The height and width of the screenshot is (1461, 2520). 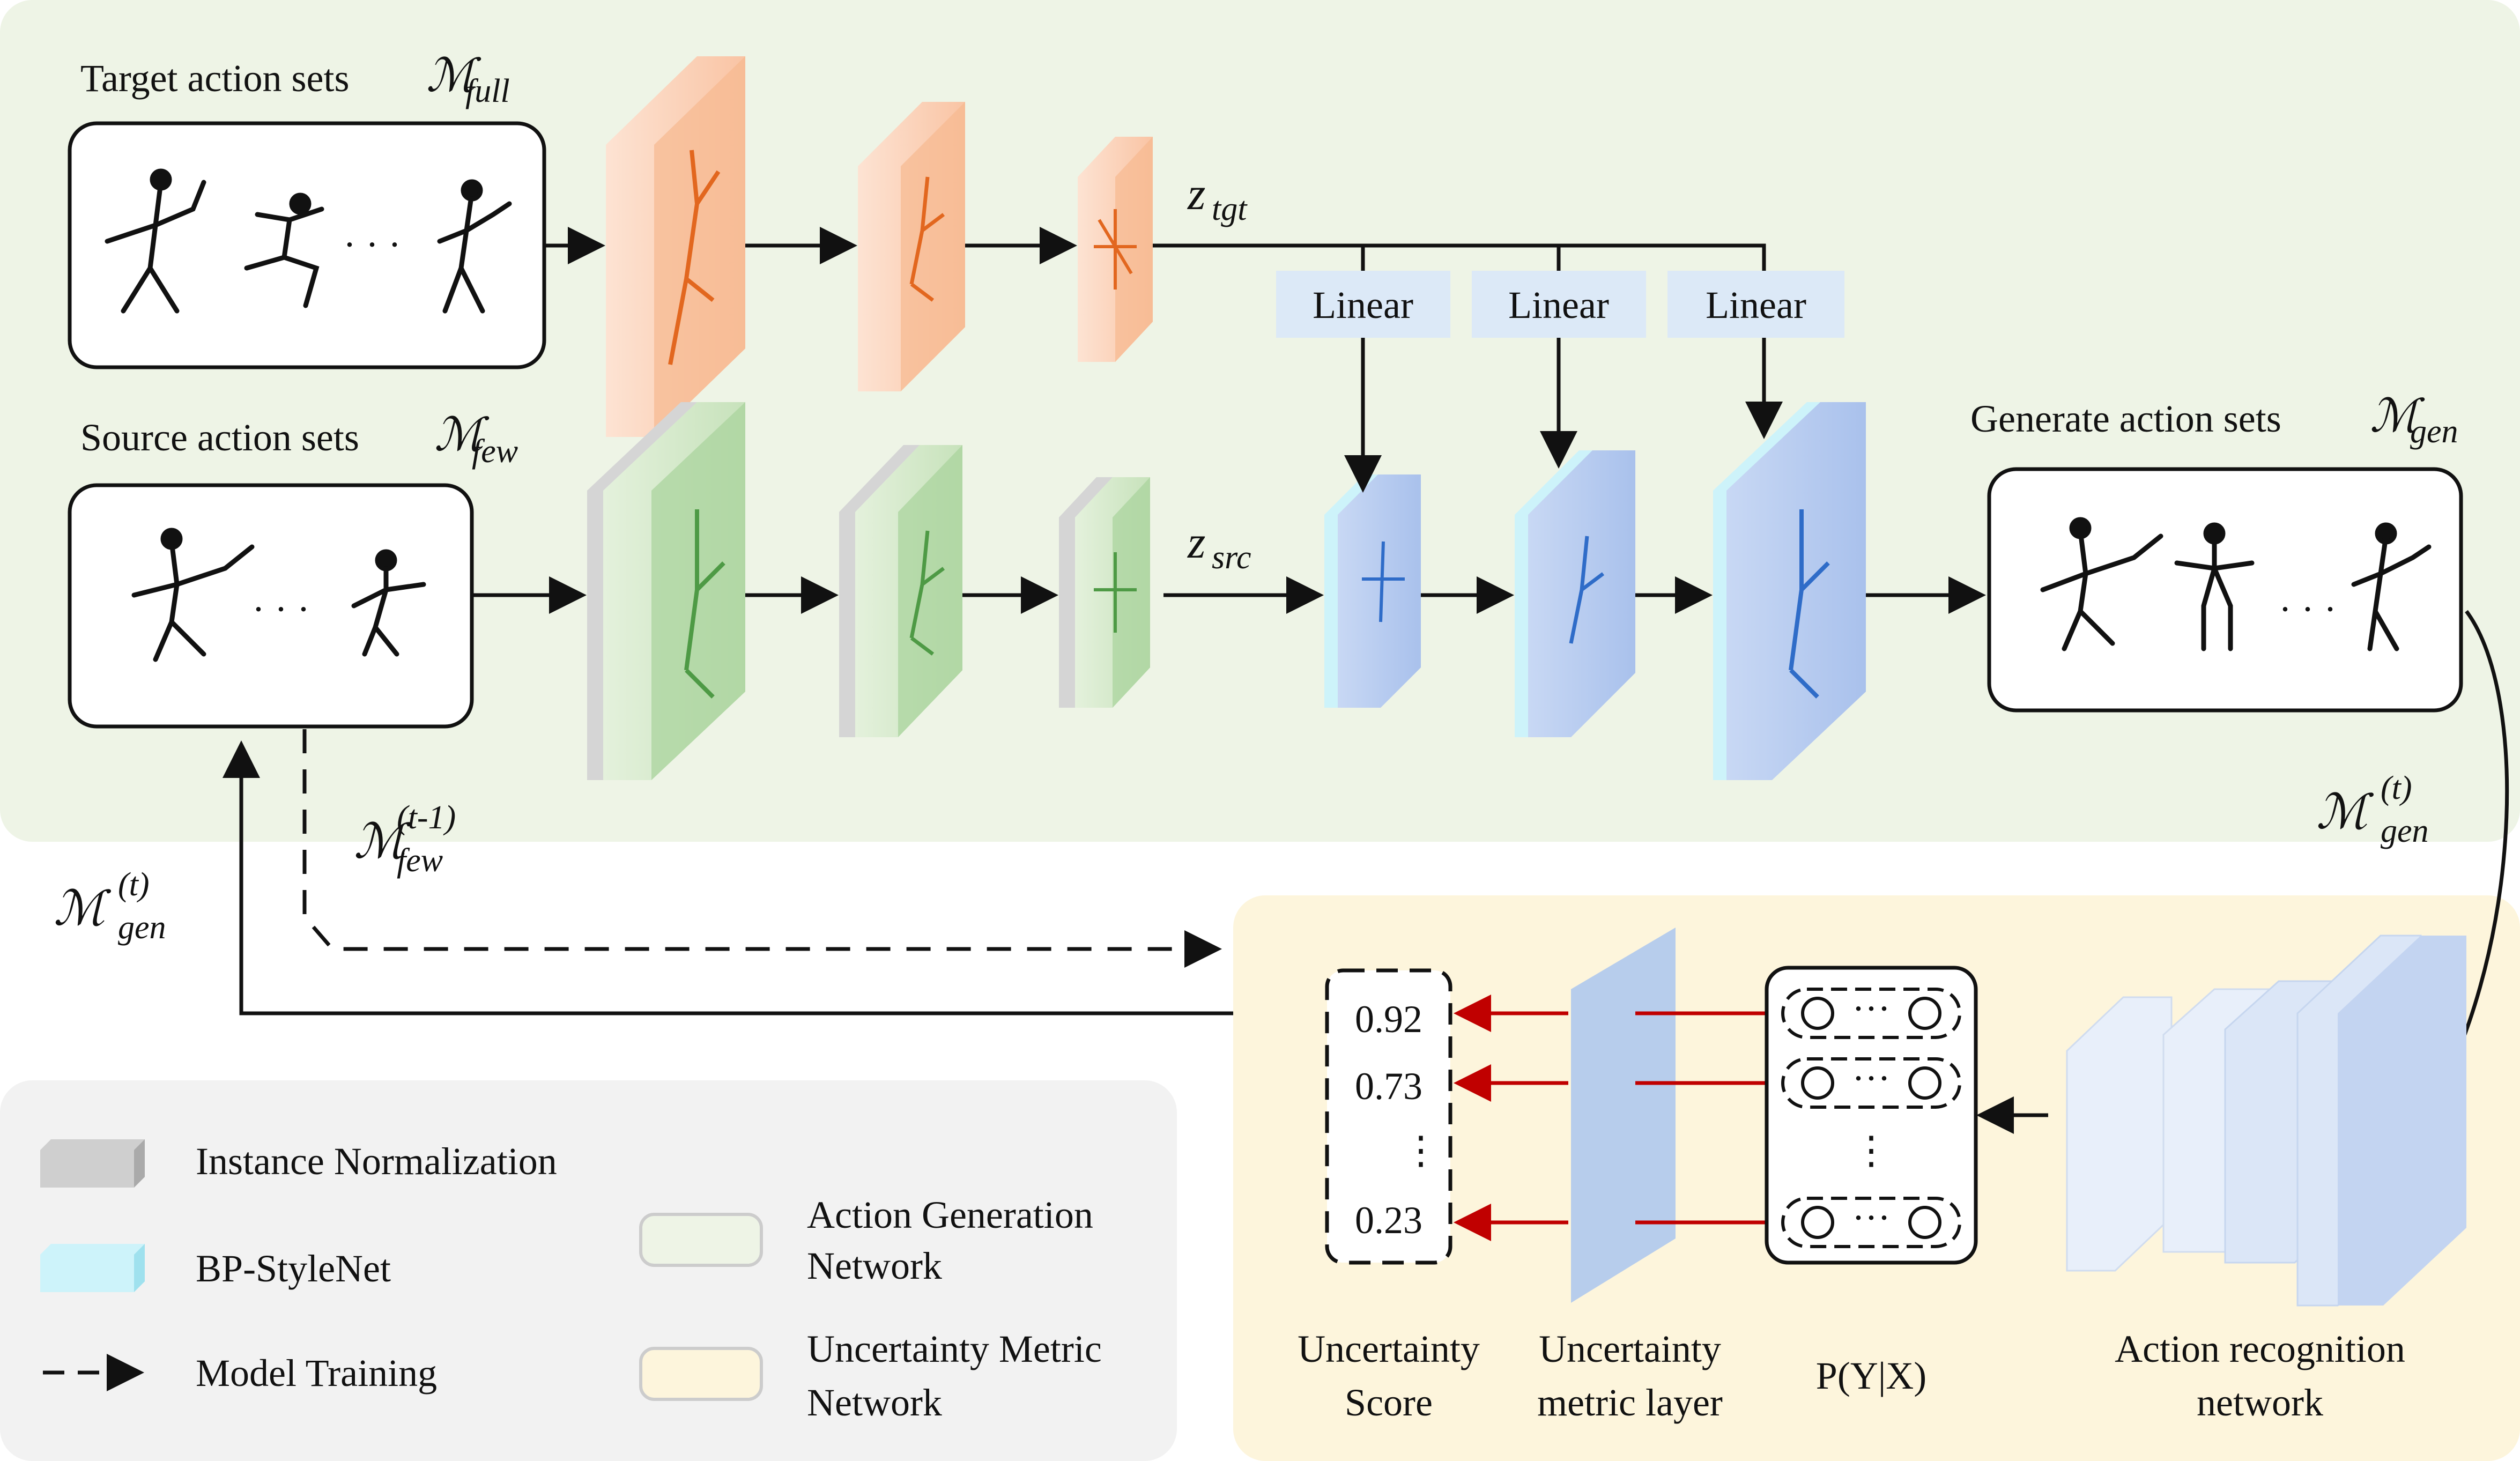 I want to click on prob-vdots: ⋮, so click(x=1871, y=1150).